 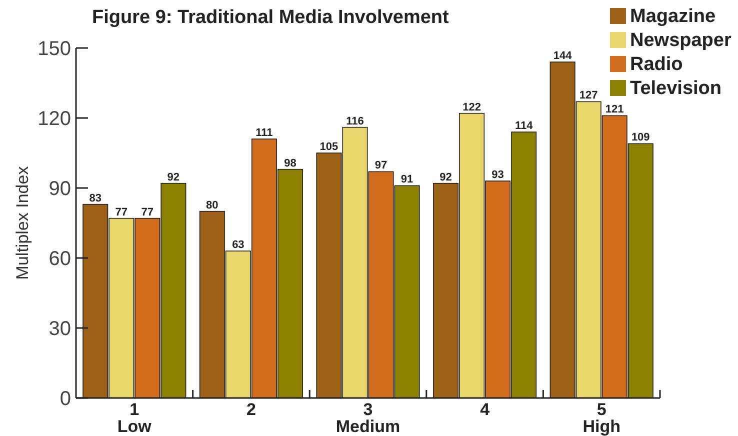 I want to click on data-label: 122, so click(x=471, y=107).